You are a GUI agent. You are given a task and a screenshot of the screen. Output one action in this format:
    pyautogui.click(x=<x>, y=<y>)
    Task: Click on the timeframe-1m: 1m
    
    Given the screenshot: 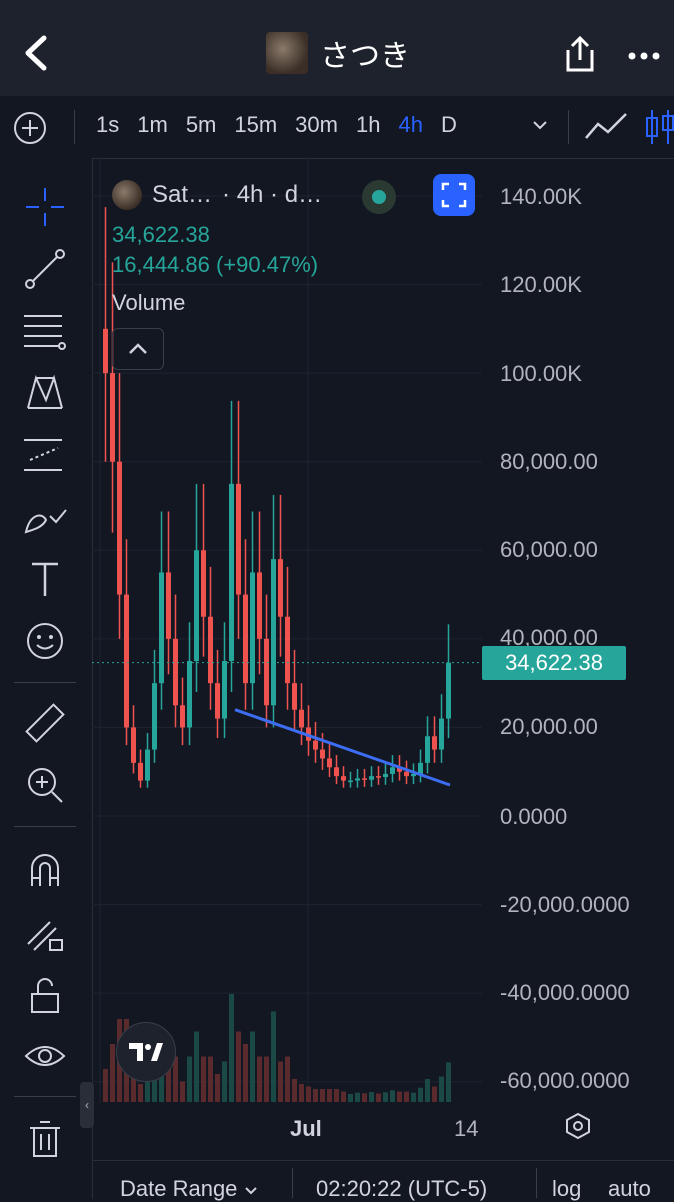 What is the action you would take?
    pyautogui.click(x=152, y=124)
    